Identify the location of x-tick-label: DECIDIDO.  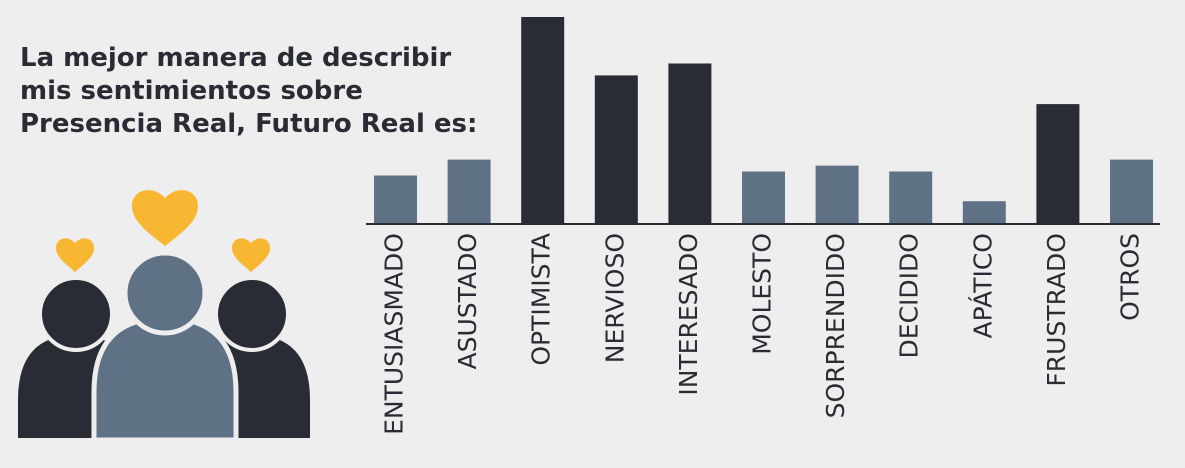
(909, 295).